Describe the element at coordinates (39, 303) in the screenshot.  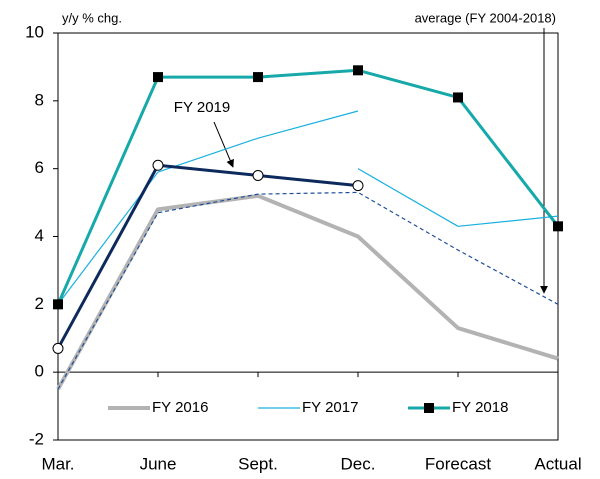
I see `y-tick-label: 2` at that location.